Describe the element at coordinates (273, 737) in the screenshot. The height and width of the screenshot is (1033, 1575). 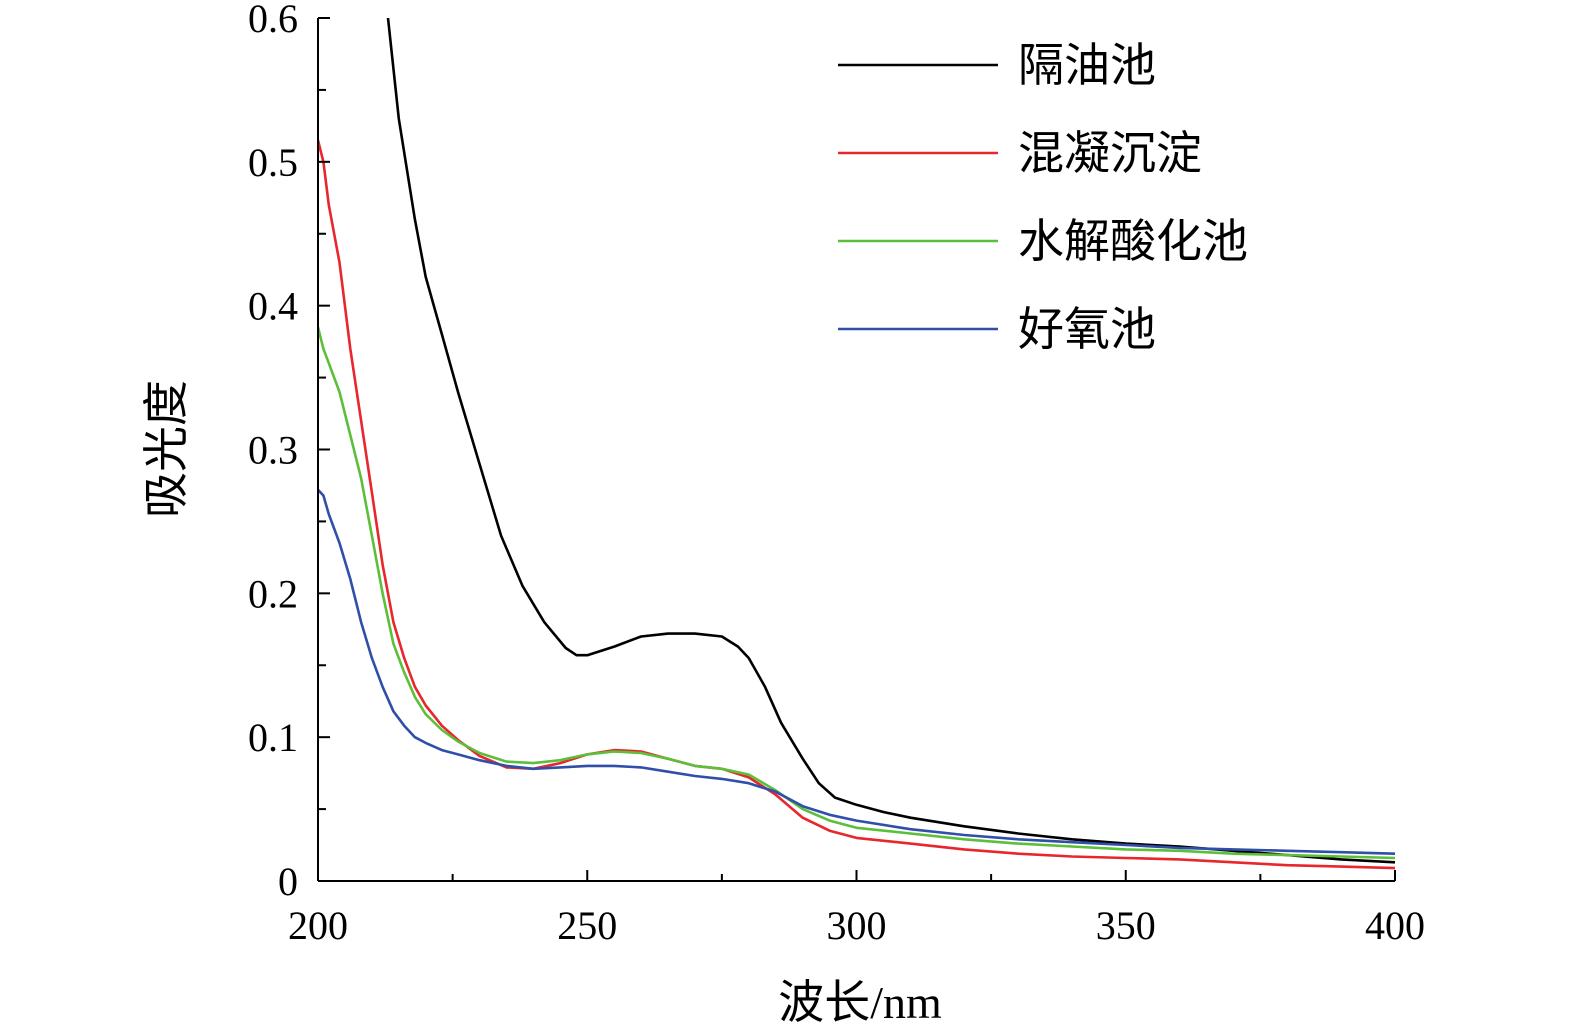
I see `y-tick-label: 0.1` at that location.